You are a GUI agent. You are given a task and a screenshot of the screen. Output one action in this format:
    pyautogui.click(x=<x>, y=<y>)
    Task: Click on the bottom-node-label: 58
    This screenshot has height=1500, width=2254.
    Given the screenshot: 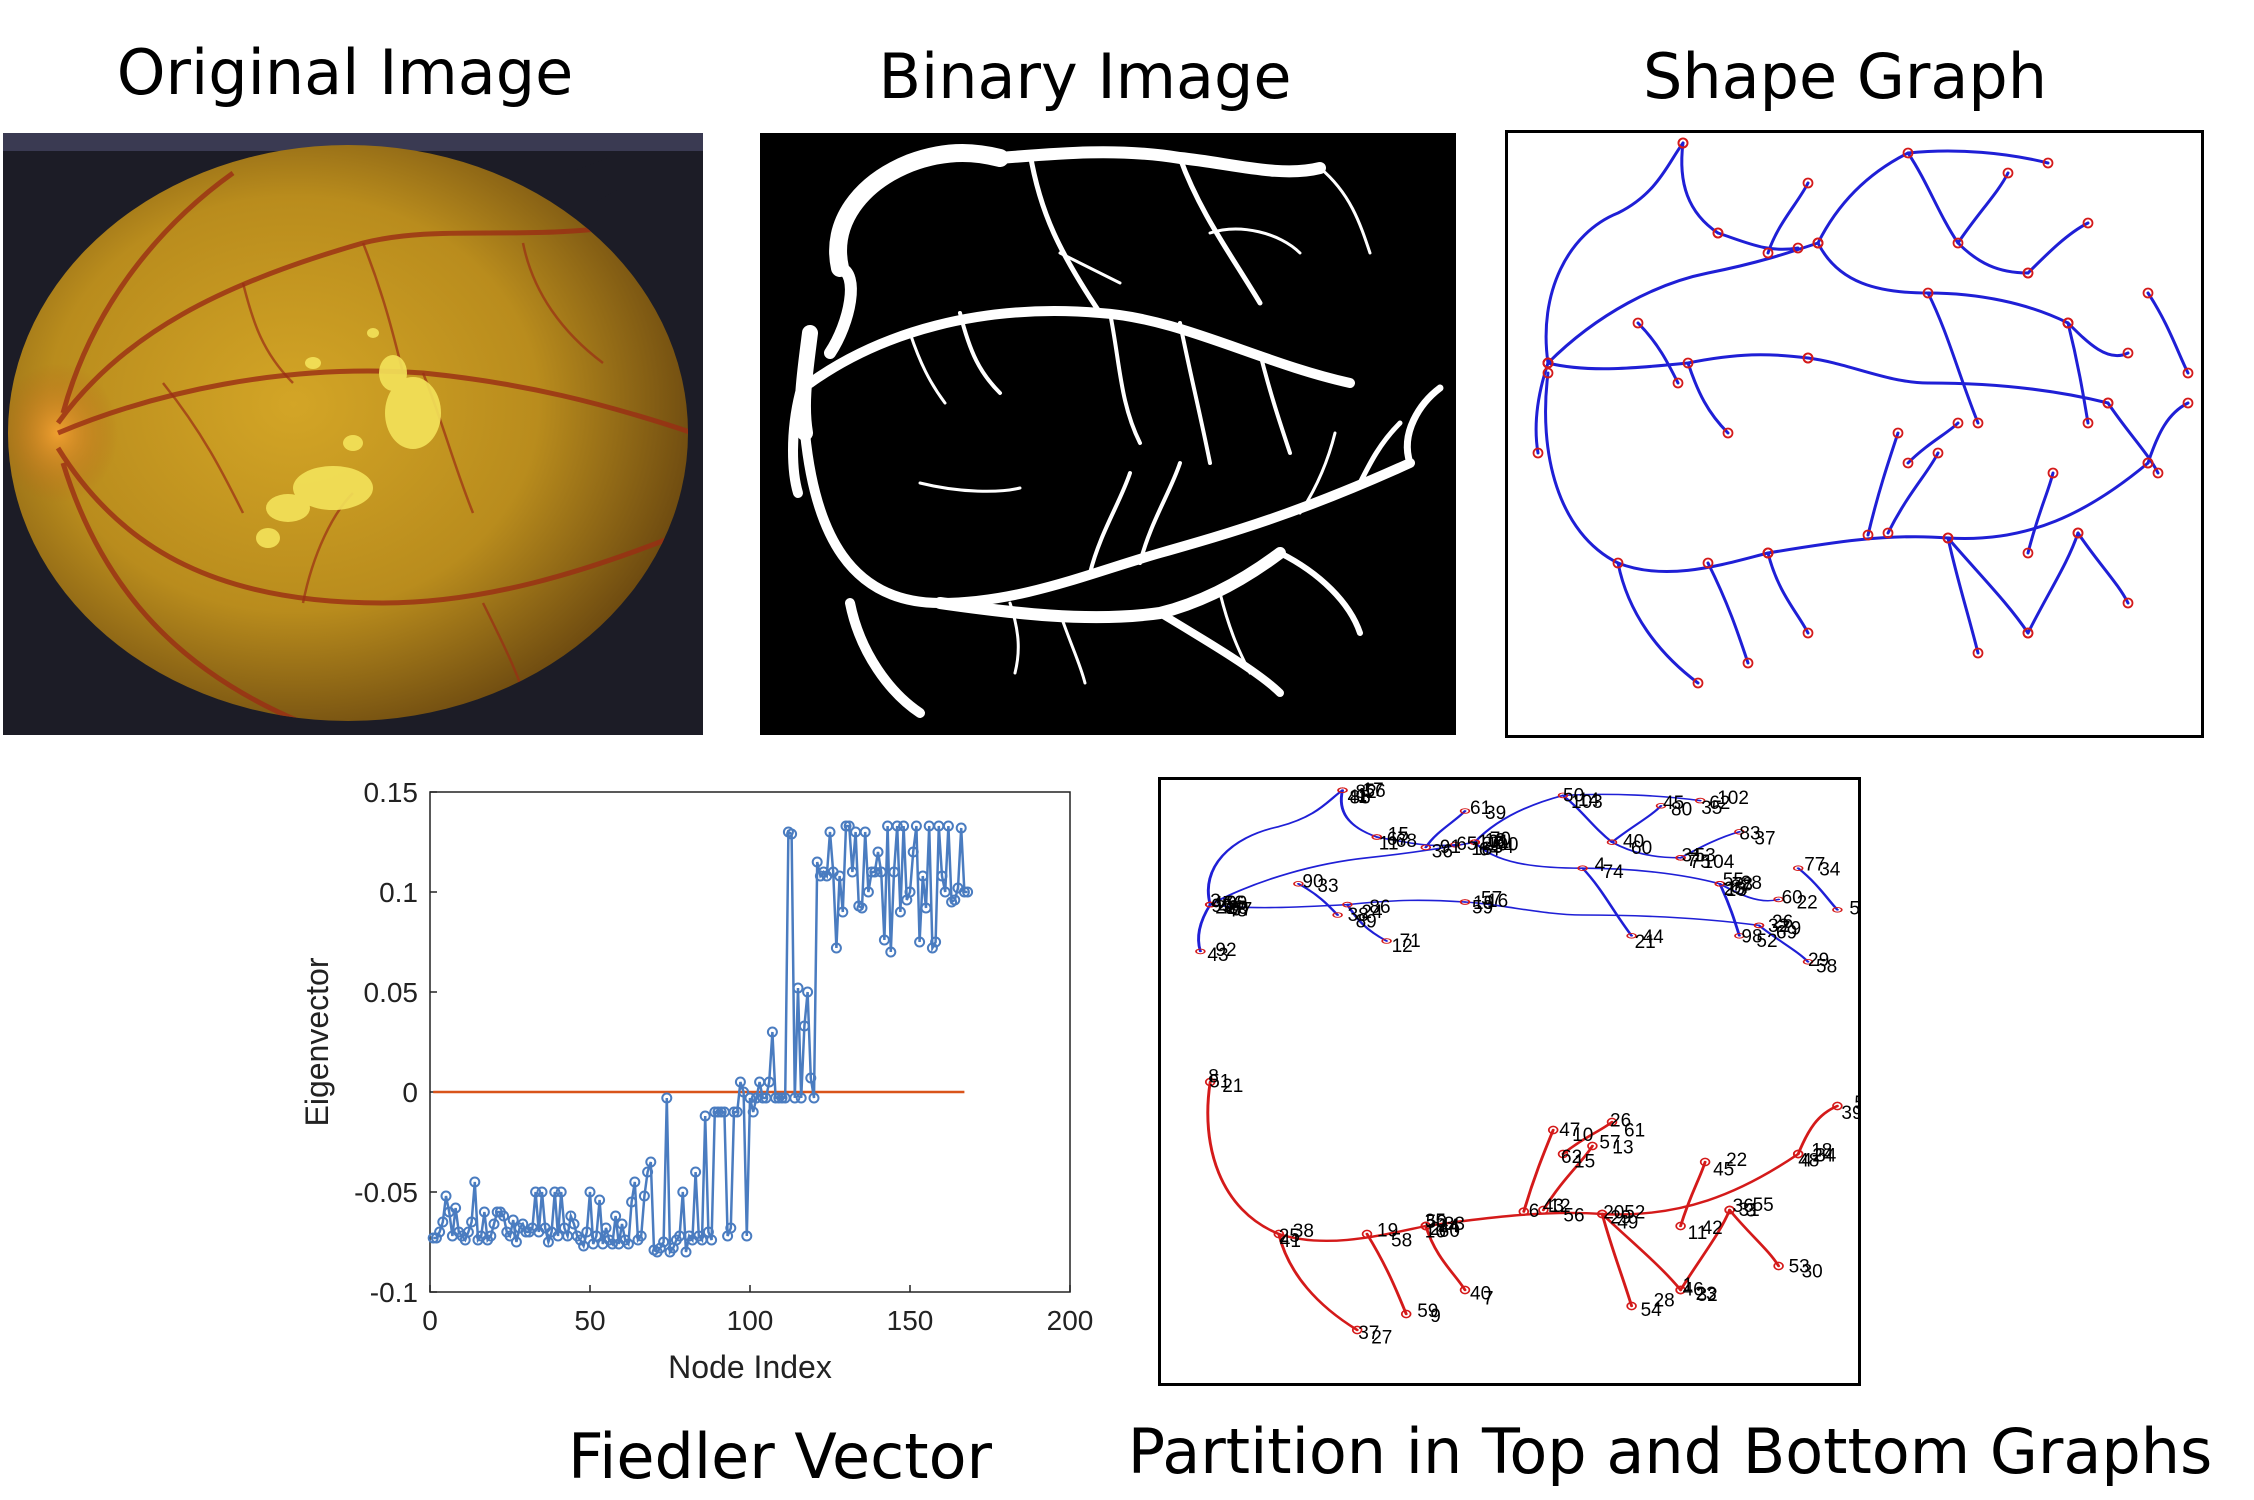 What is the action you would take?
    pyautogui.click(x=1401, y=1240)
    